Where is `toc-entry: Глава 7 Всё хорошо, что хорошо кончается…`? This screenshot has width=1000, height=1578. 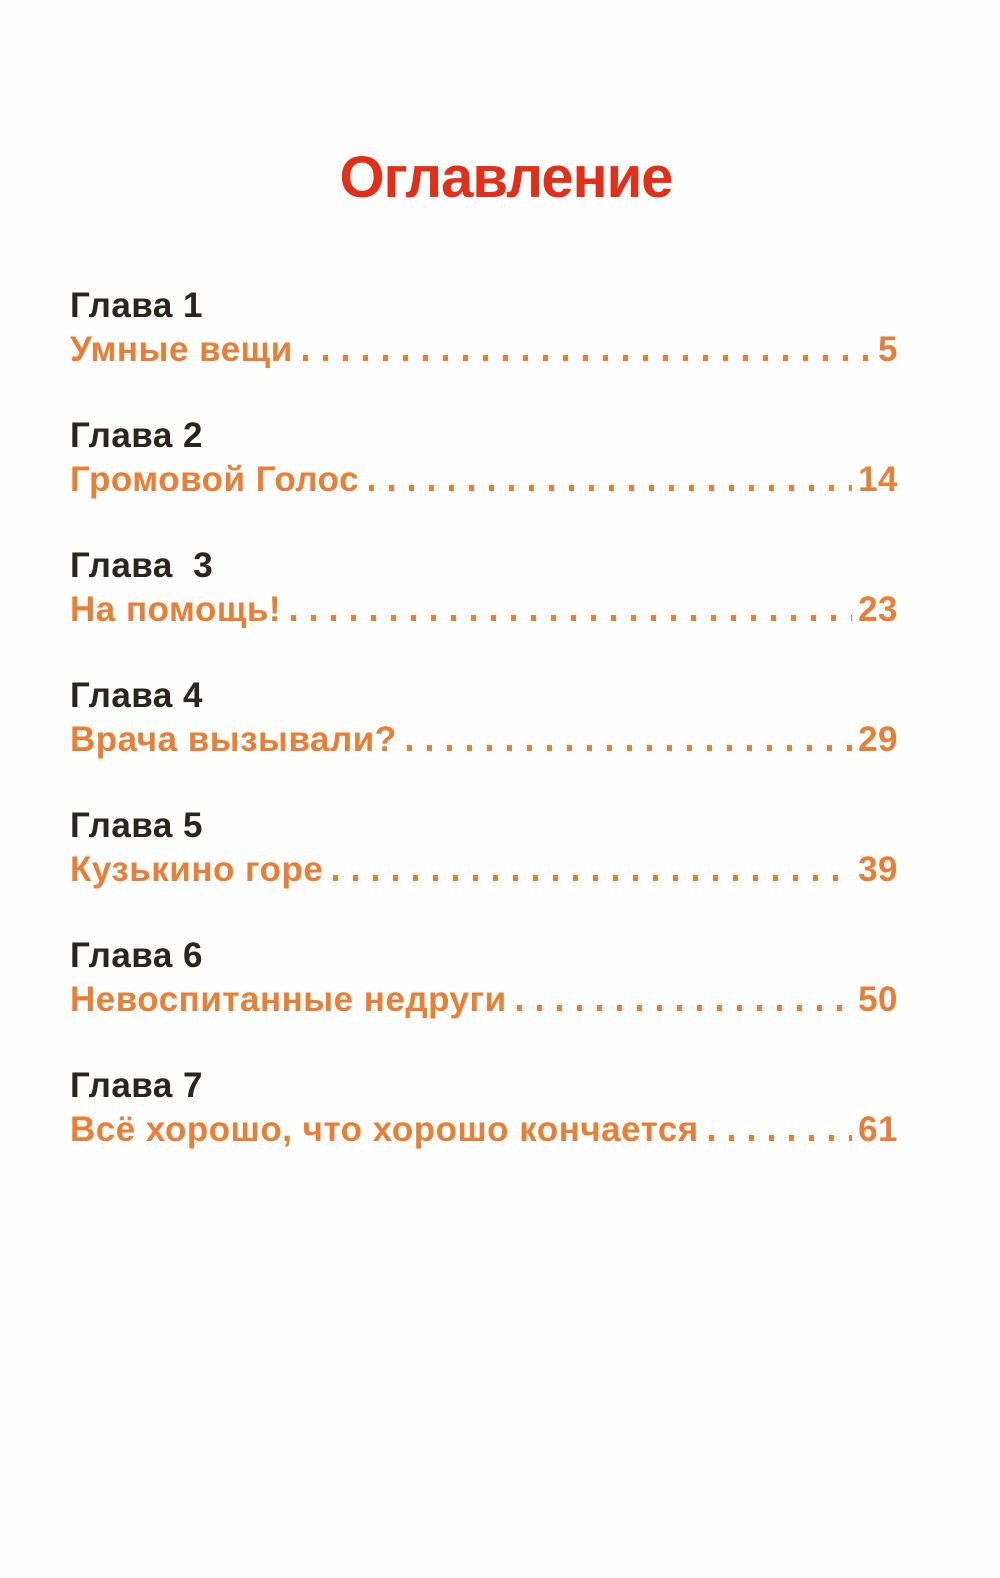 toc-entry: Глава 7 Всё хорошо, что хорошо кончается… is located at coordinates (484, 1108).